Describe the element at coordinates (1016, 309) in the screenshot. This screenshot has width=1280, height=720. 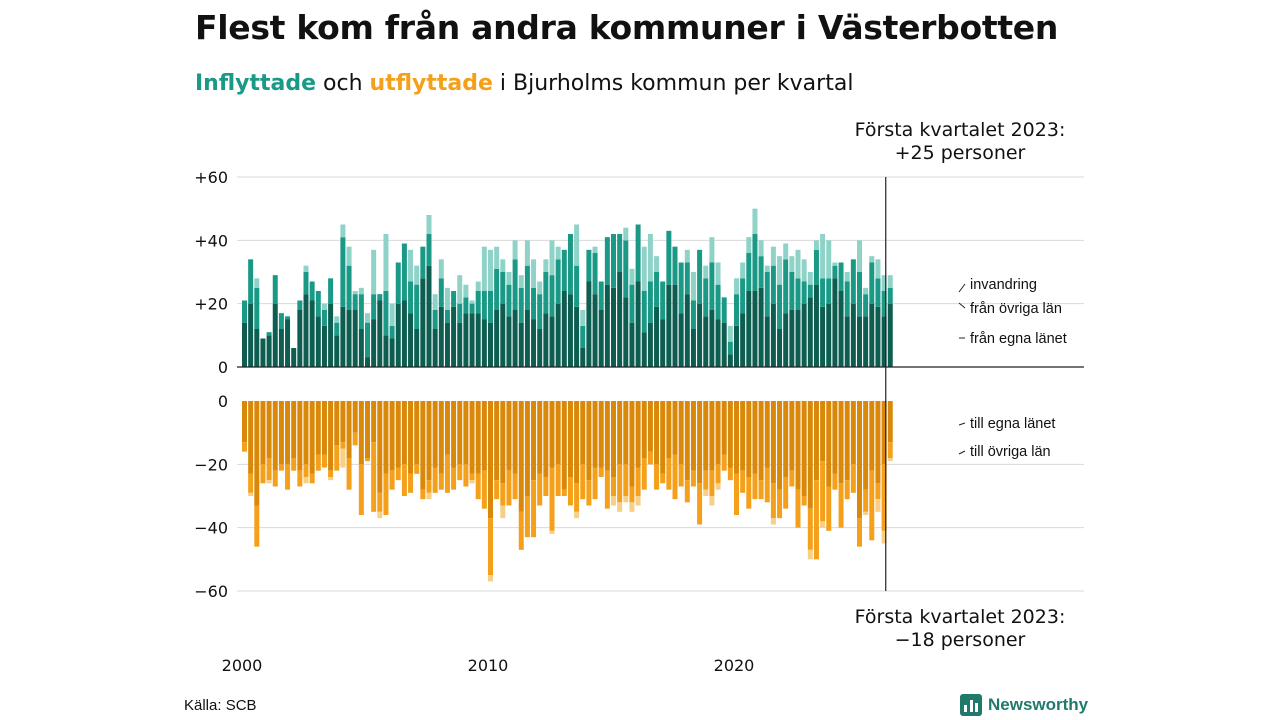
I see `legend-label: från övriga län` at that location.